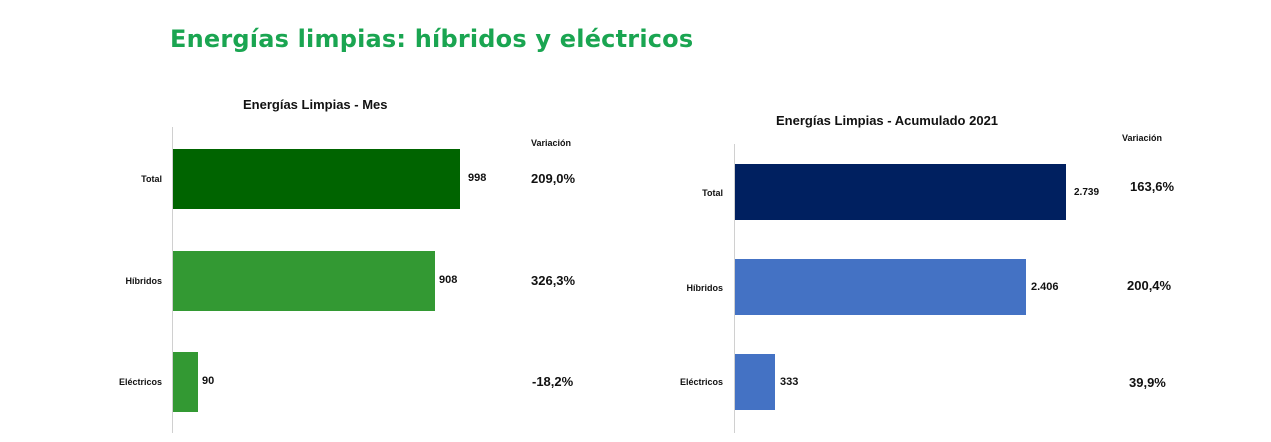 This screenshot has height=442, width=1271. I want to click on value-label: 333, so click(789, 382).